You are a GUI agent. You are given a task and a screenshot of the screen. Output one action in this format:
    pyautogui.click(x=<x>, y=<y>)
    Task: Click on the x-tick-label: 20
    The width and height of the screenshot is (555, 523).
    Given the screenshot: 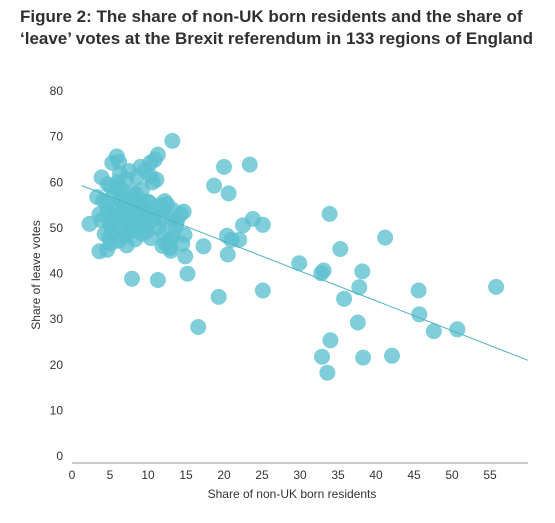 What is the action you would take?
    pyautogui.click(x=224, y=475)
    